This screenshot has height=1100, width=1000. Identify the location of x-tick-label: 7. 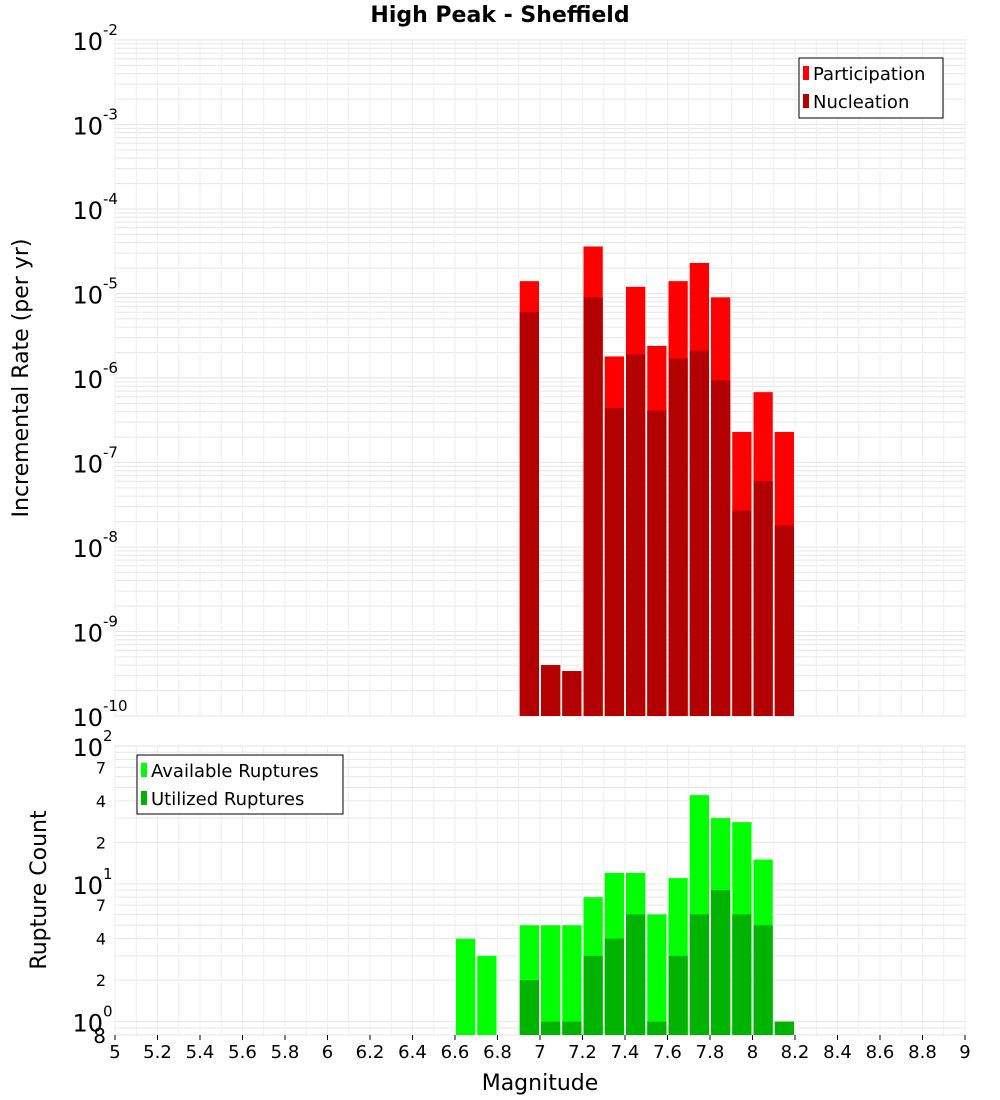
(539, 1052).